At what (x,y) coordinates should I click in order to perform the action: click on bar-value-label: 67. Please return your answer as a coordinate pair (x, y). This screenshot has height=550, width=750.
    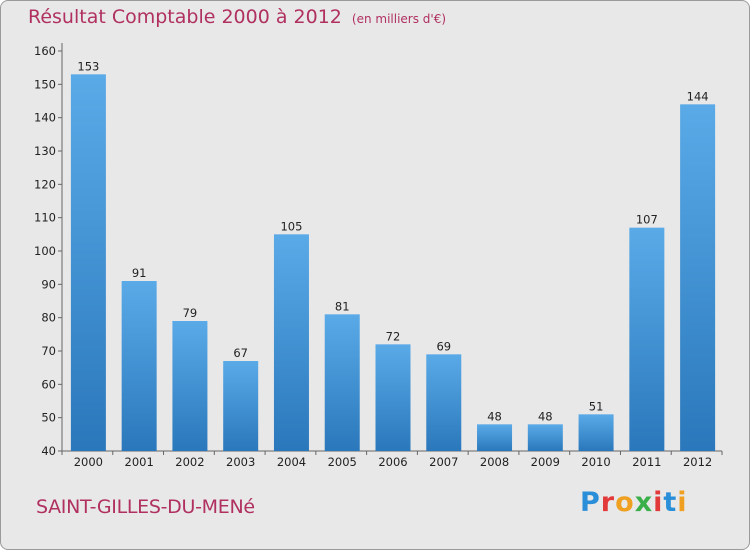
    Looking at the image, I should click on (240, 353).